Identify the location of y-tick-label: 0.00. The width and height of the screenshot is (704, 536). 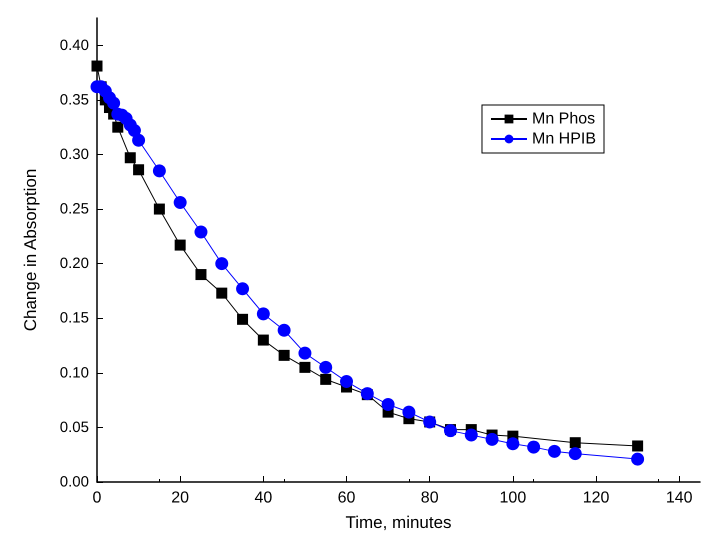
(74, 482).